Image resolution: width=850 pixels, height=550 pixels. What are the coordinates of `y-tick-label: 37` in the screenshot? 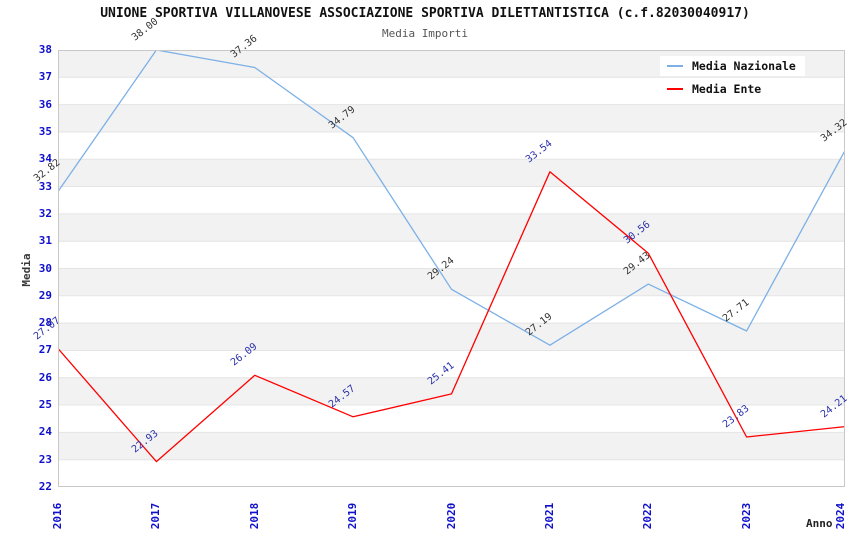 It's located at (45, 77).